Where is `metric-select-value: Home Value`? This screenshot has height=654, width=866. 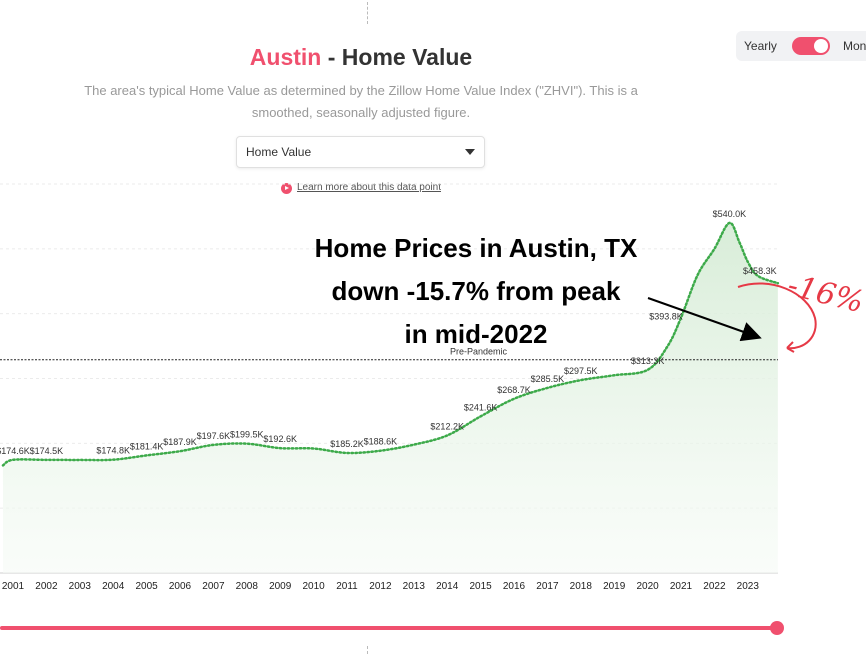 metric-select-value: Home Value is located at coordinates (279, 152).